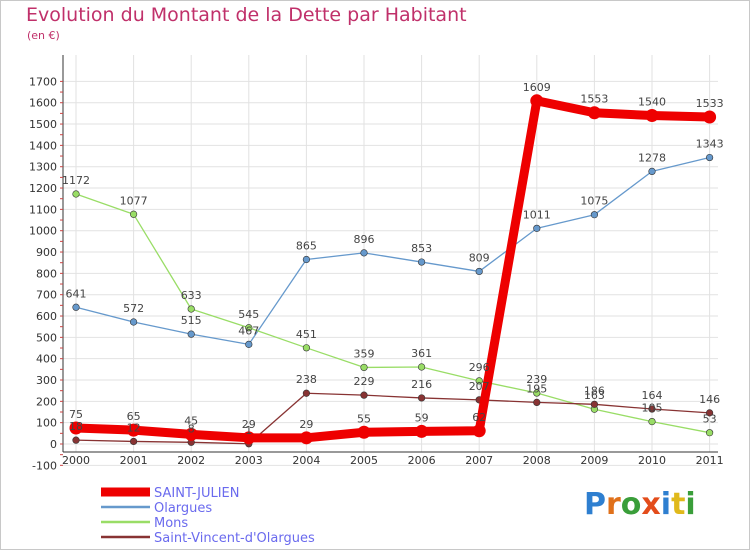 This screenshot has width=750, height=550. I want to click on data-label: 359, so click(364, 353).